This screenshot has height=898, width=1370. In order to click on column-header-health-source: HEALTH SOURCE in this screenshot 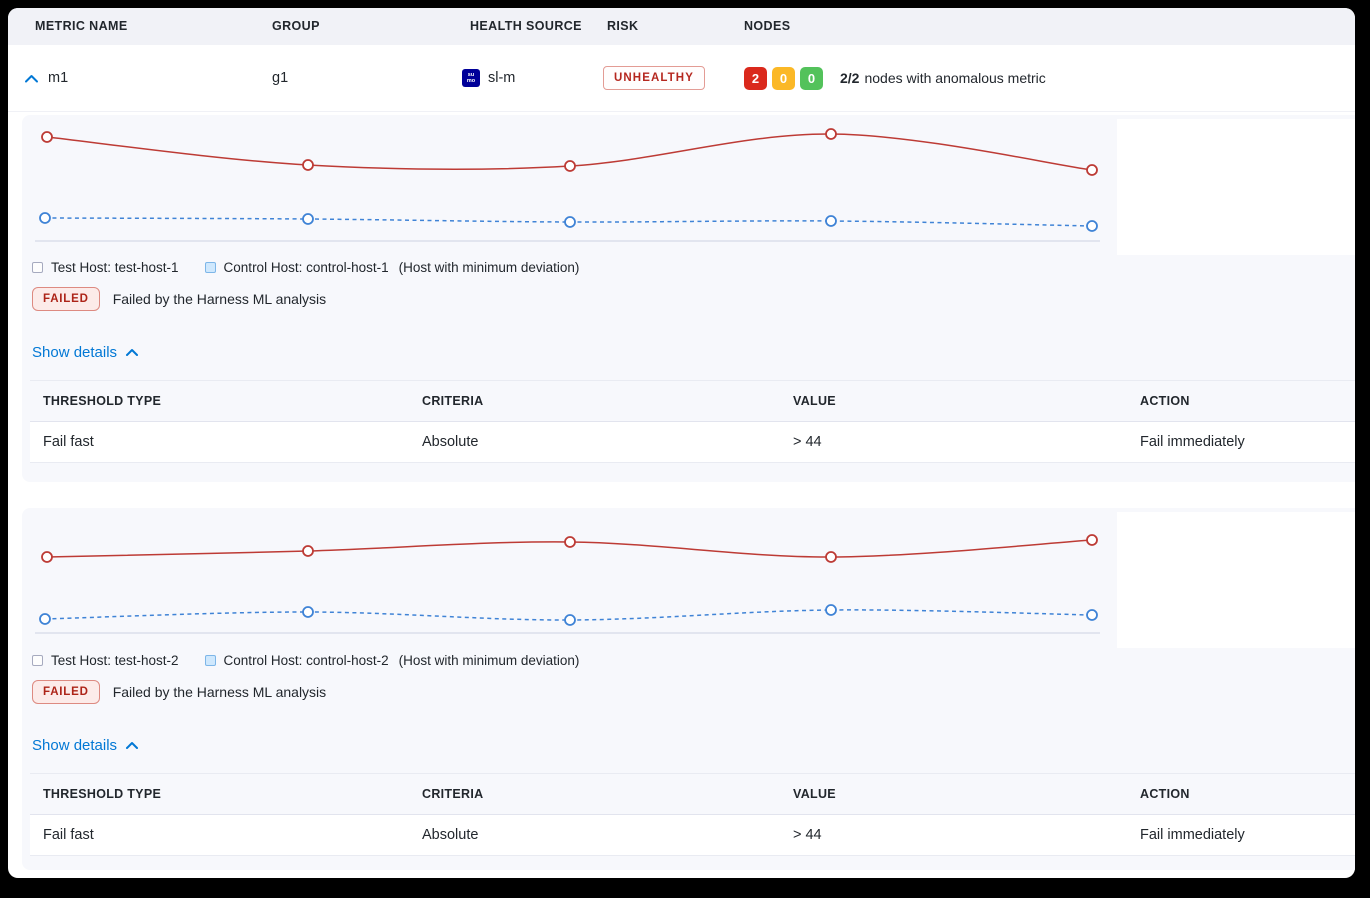, I will do `click(526, 26)`.